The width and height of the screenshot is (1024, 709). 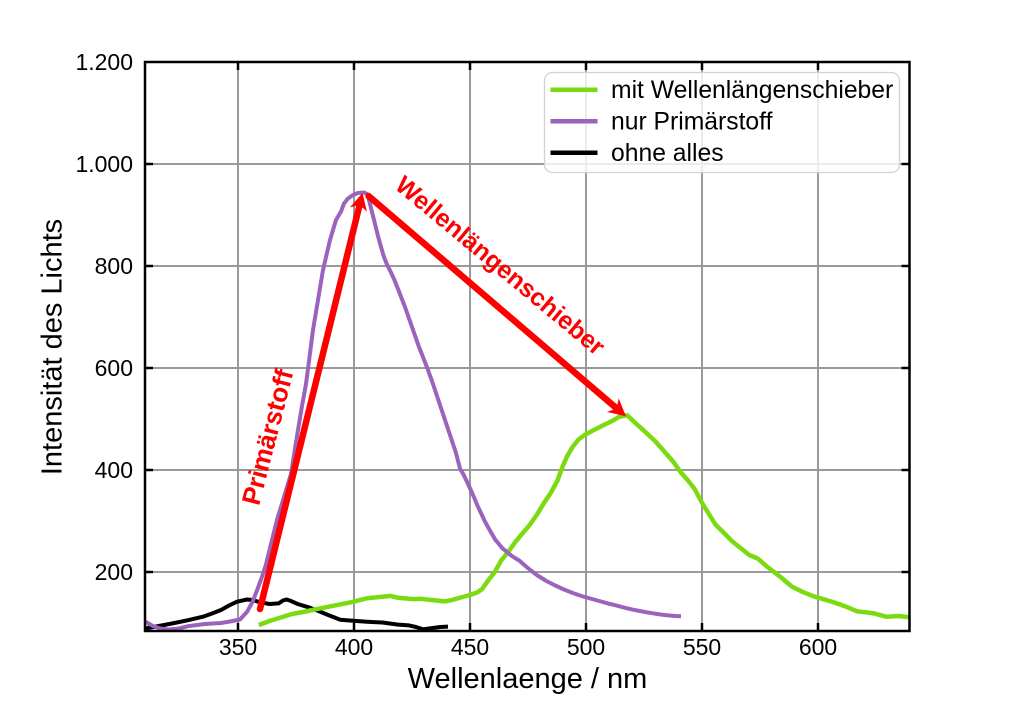 What do you see at coordinates (104, 62) in the screenshot?
I see `svg-text: 1.200` at bounding box center [104, 62].